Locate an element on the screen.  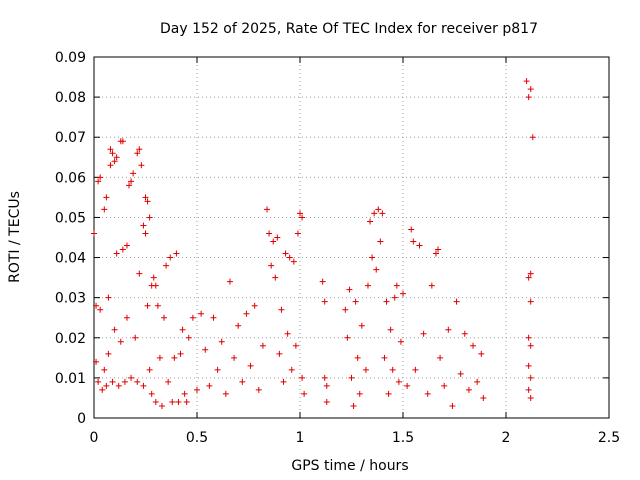
y-tick-label: 0.01 is located at coordinates (70, 379).